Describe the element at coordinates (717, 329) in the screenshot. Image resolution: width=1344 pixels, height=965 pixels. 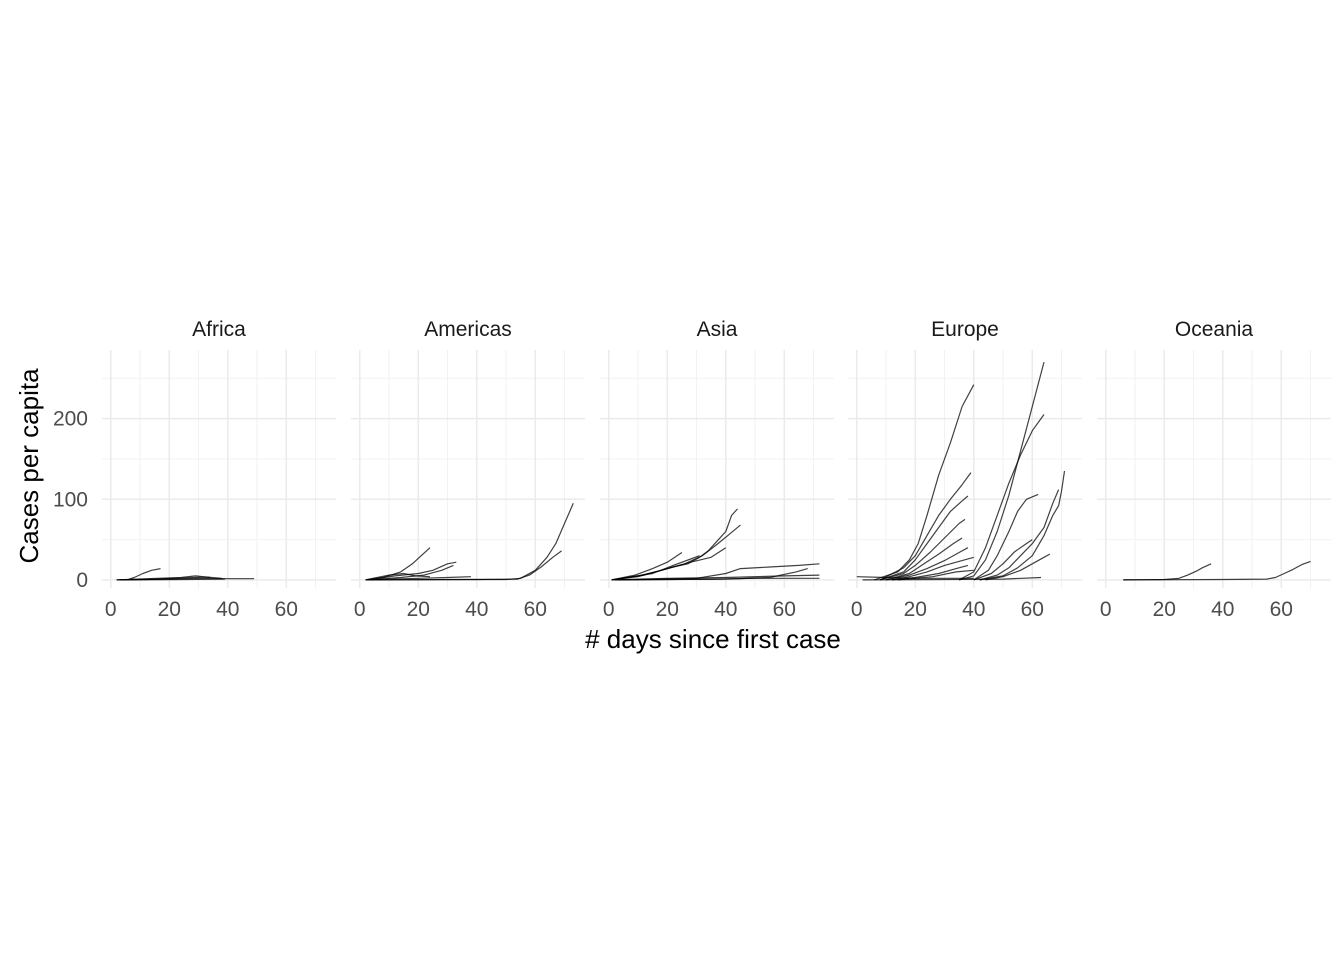
I see `panel-title: Asia` at that location.